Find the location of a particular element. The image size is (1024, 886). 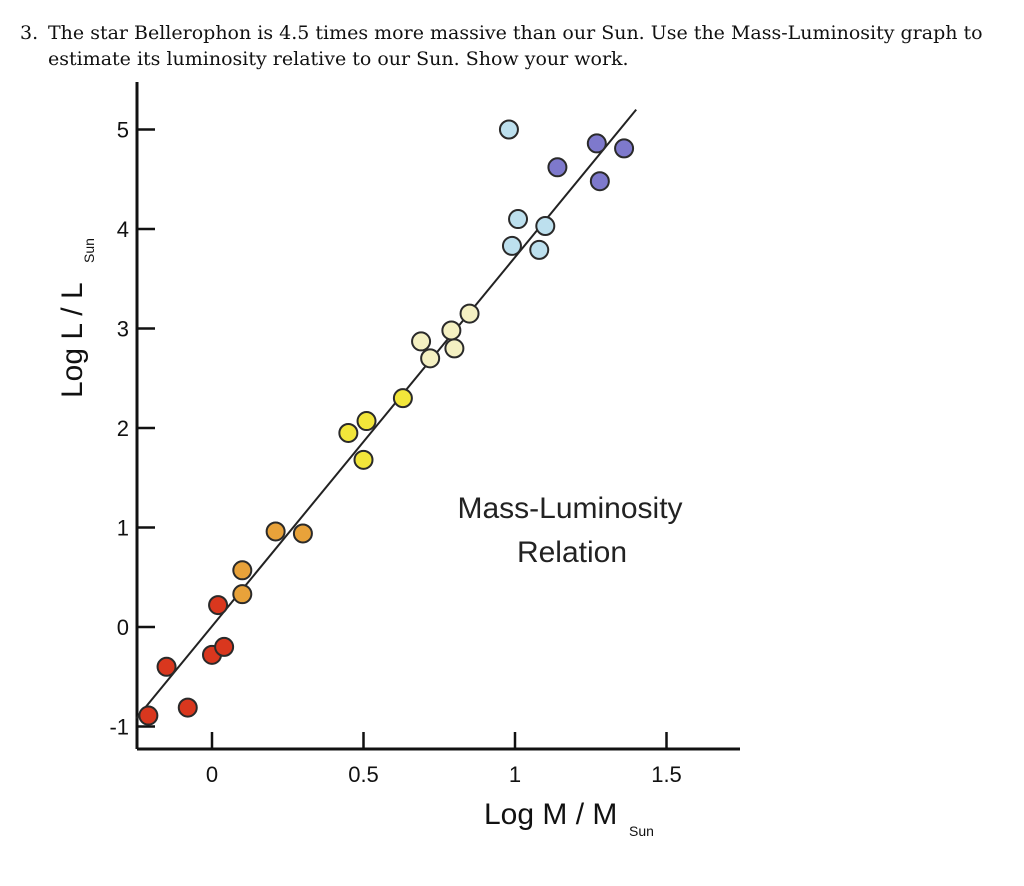

x-tick-label: 0.5 is located at coordinates (363, 774).